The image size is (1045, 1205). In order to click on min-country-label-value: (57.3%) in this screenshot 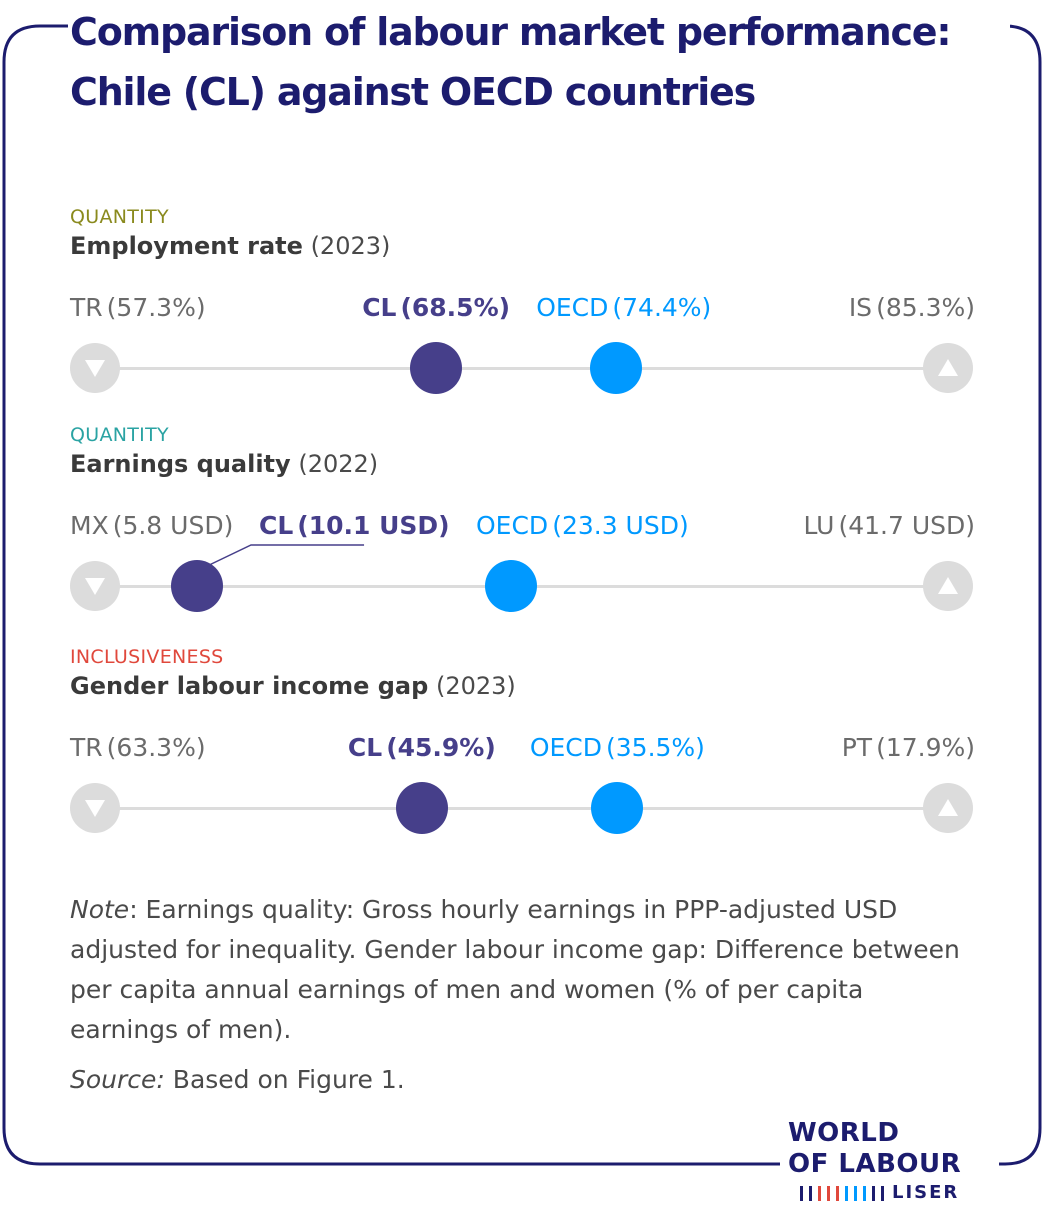, I will do `click(156, 307)`.